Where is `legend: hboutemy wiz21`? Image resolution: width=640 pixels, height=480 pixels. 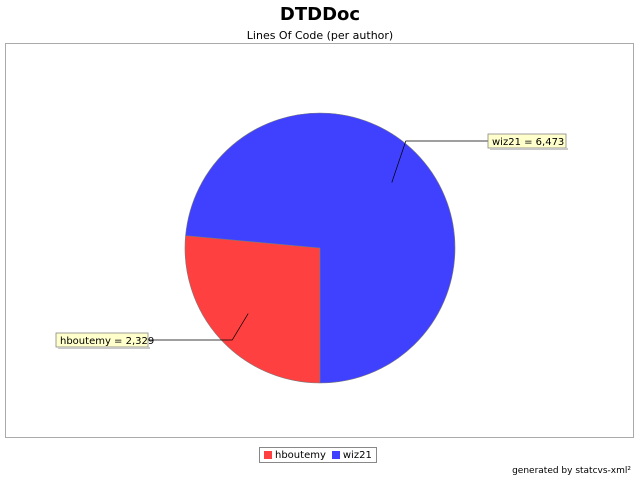 legend: hboutemy wiz21 is located at coordinates (318, 455).